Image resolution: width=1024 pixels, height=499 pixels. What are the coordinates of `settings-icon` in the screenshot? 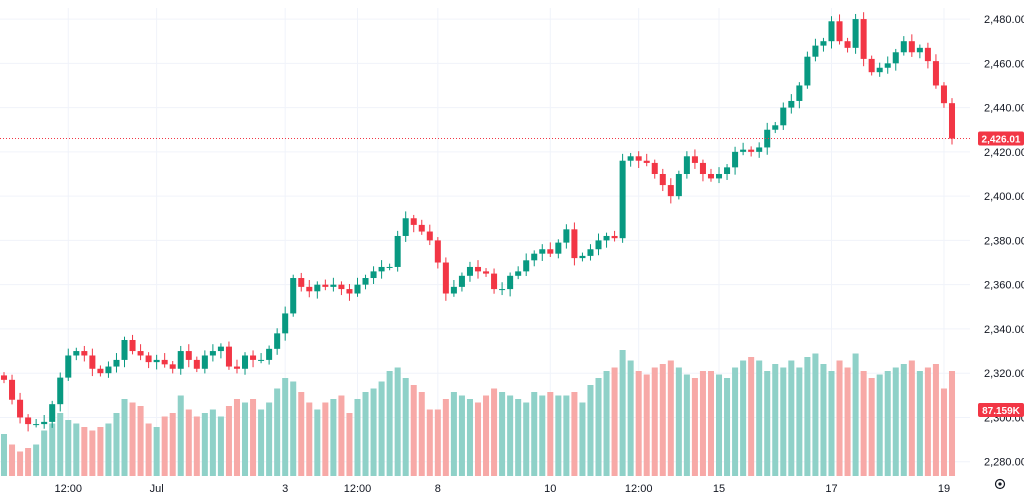 It's located at (1000, 484).